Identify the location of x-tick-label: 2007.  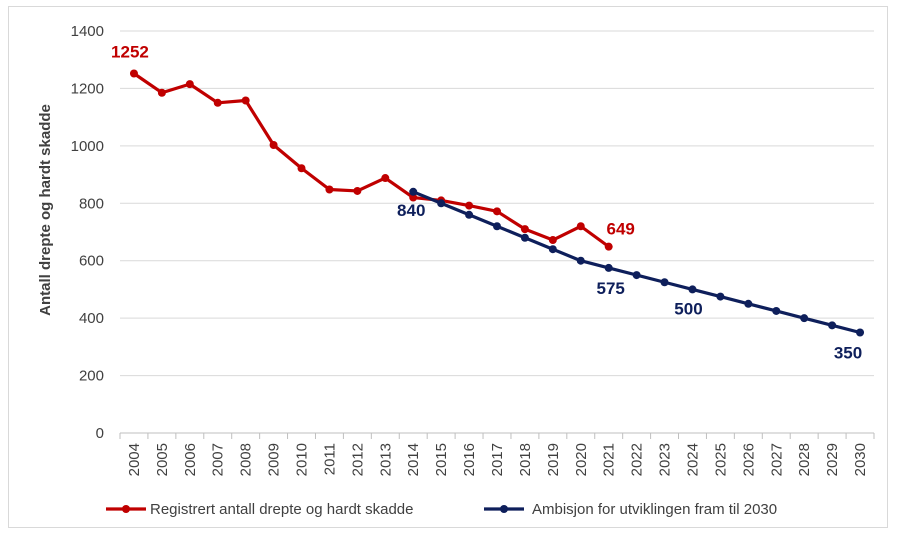
(218, 459).